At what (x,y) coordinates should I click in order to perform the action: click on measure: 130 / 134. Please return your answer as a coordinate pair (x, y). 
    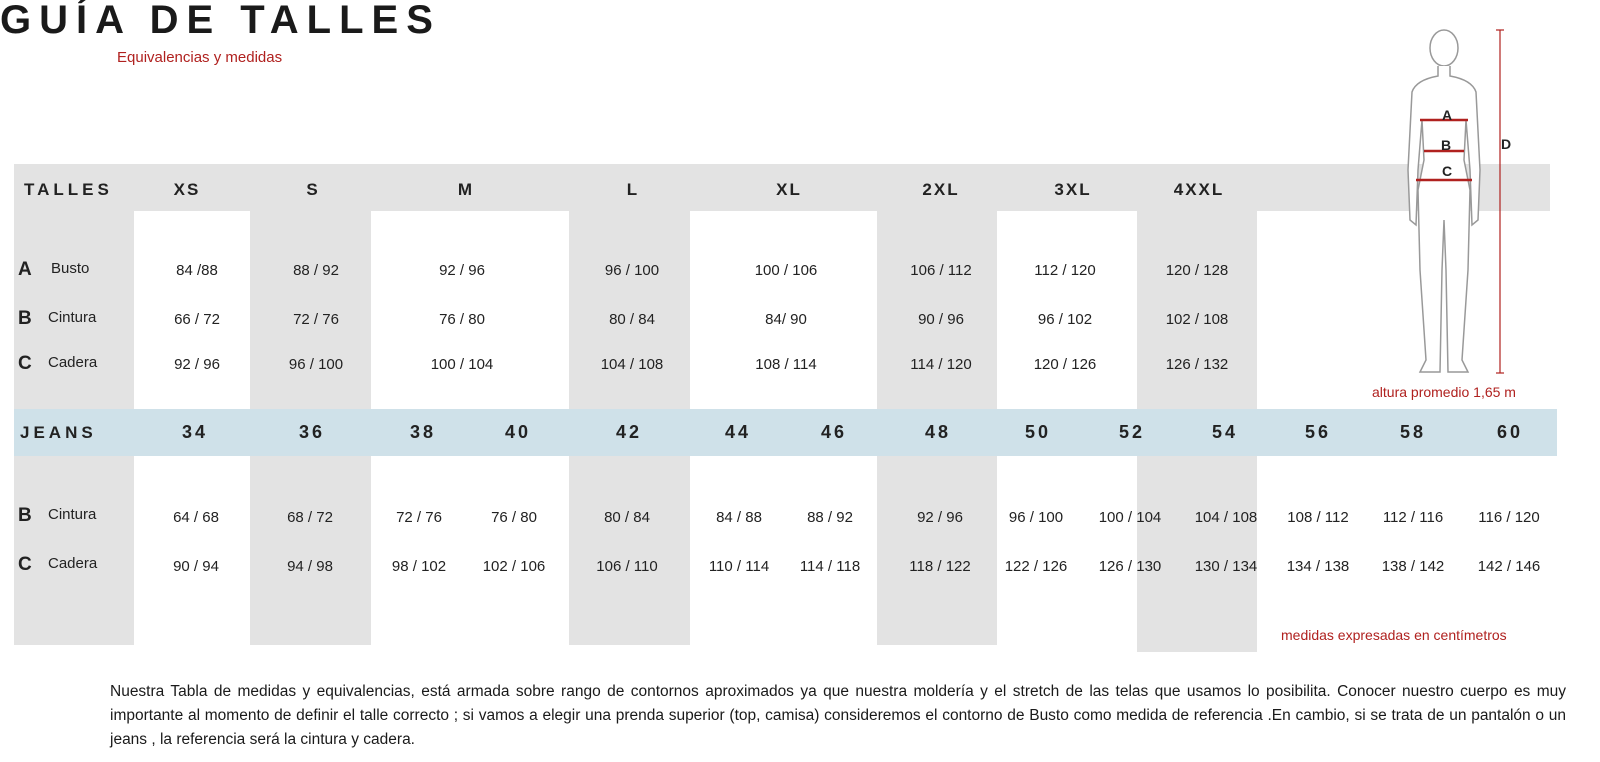
    Looking at the image, I should click on (1226, 566).